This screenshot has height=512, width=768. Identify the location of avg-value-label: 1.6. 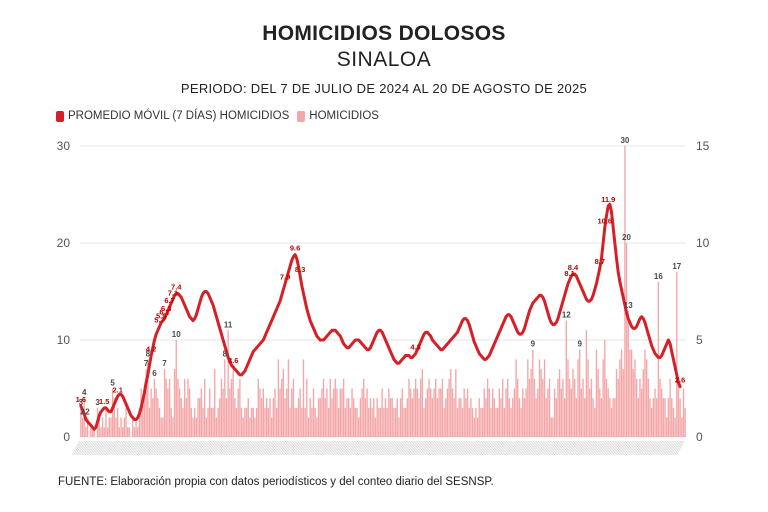
(81, 399).